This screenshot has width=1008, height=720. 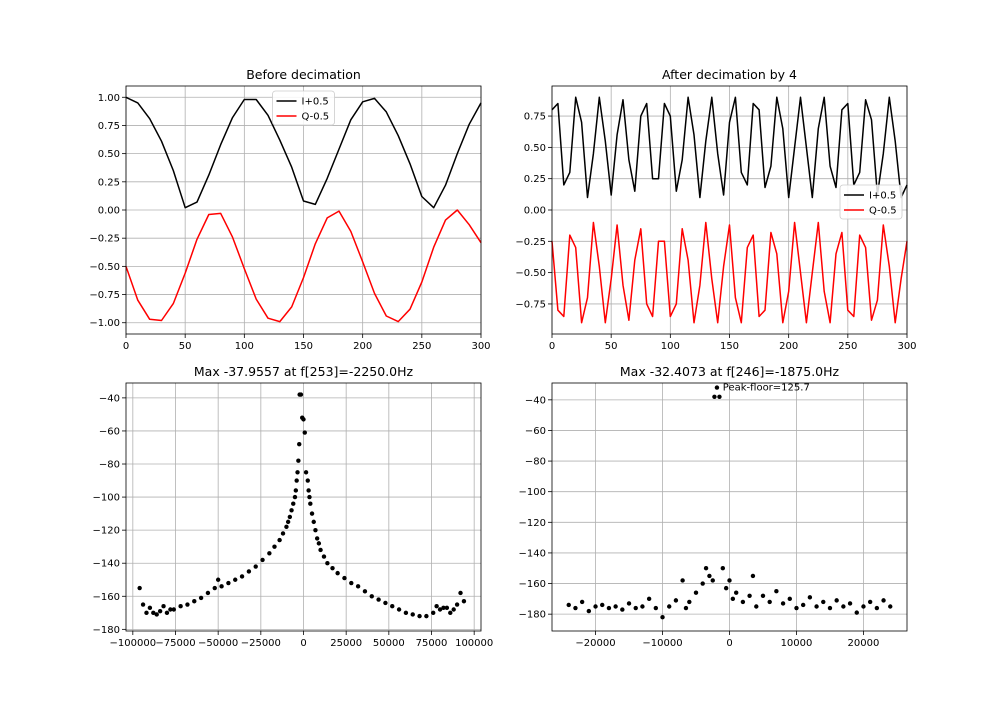 What do you see at coordinates (847, 346) in the screenshot?
I see `x-tick-label: 250` at bounding box center [847, 346].